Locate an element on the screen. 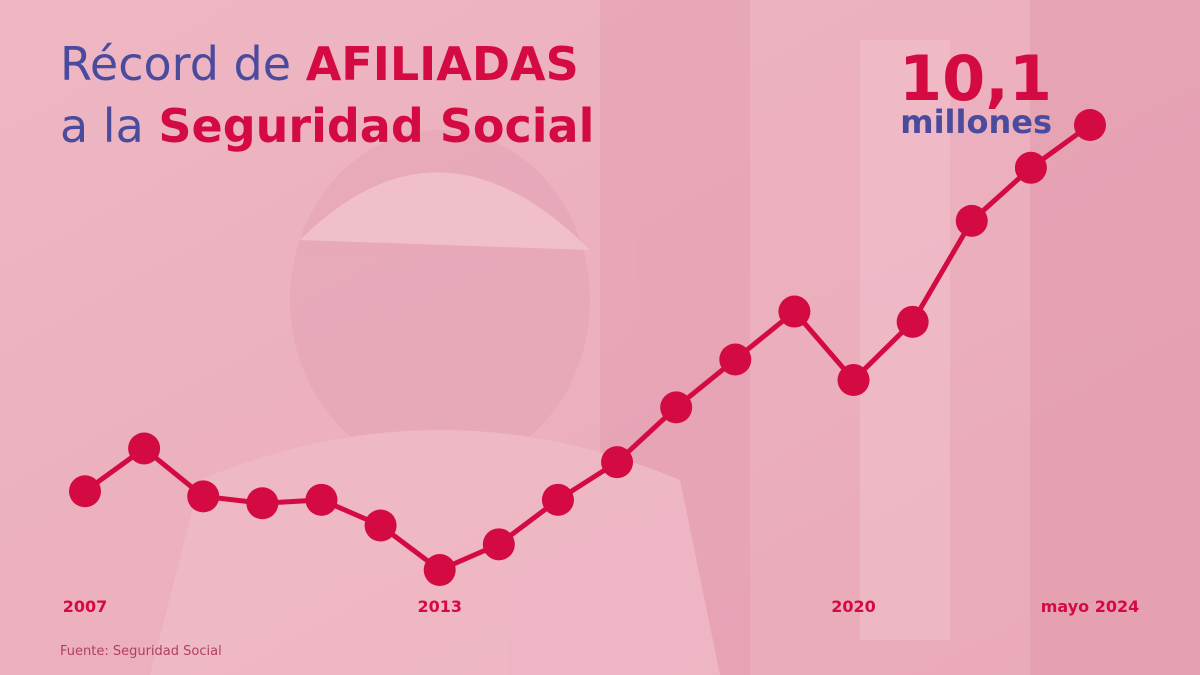 The image size is (1200, 675). x-tick-label: 2013 is located at coordinates (439, 606).